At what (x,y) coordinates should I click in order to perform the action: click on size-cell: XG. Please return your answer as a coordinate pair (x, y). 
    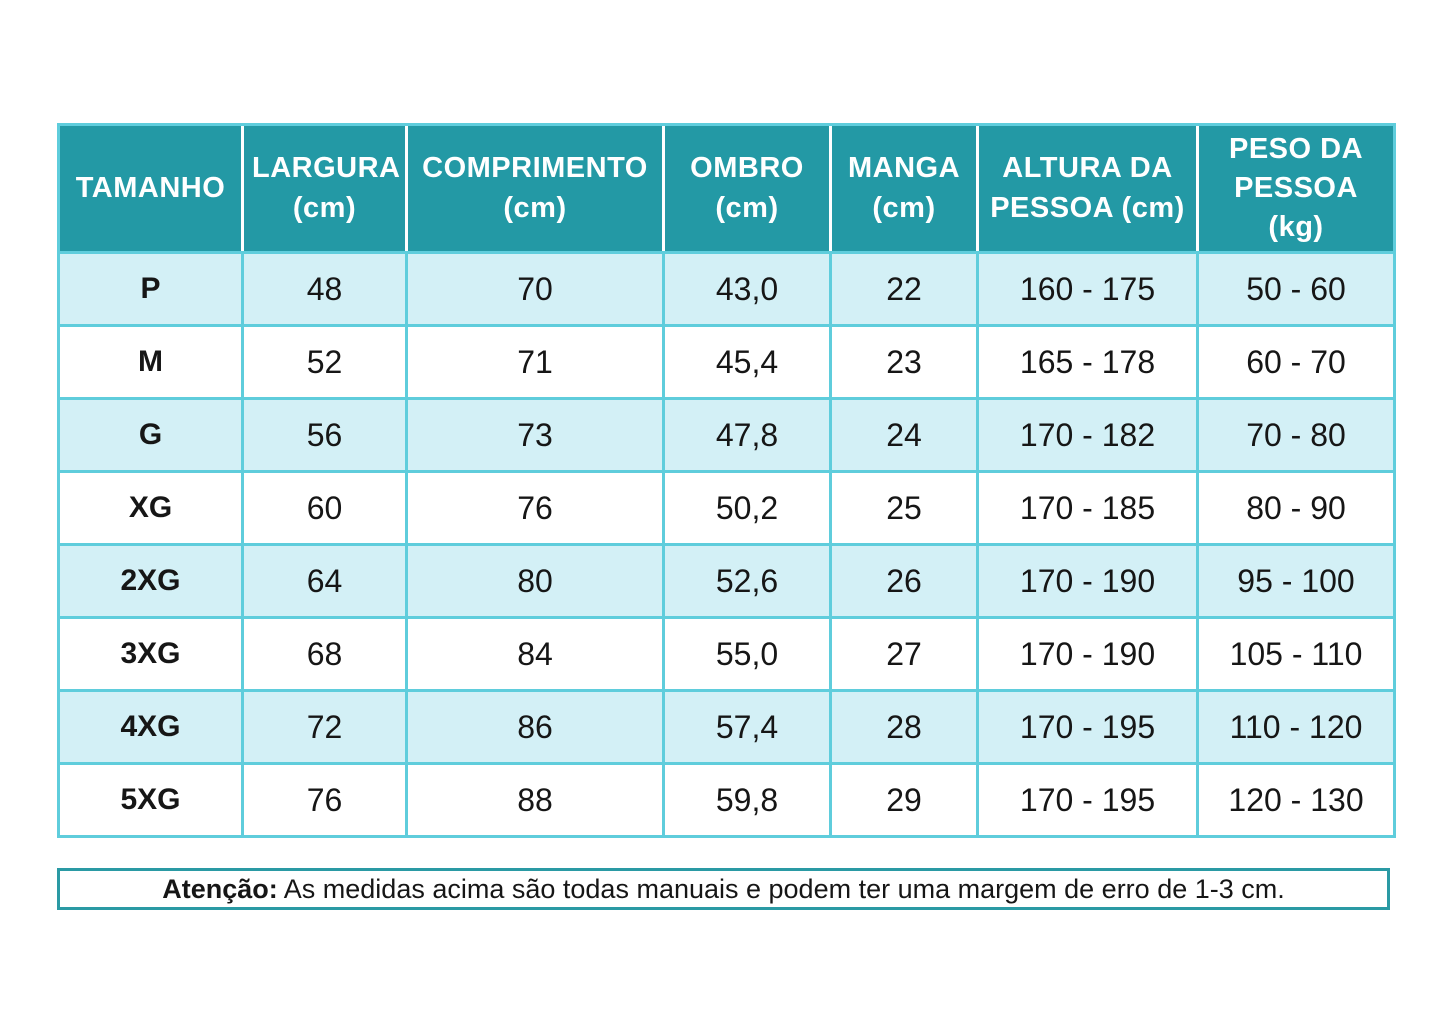
    Looking at the image, I should click on (152, 506).